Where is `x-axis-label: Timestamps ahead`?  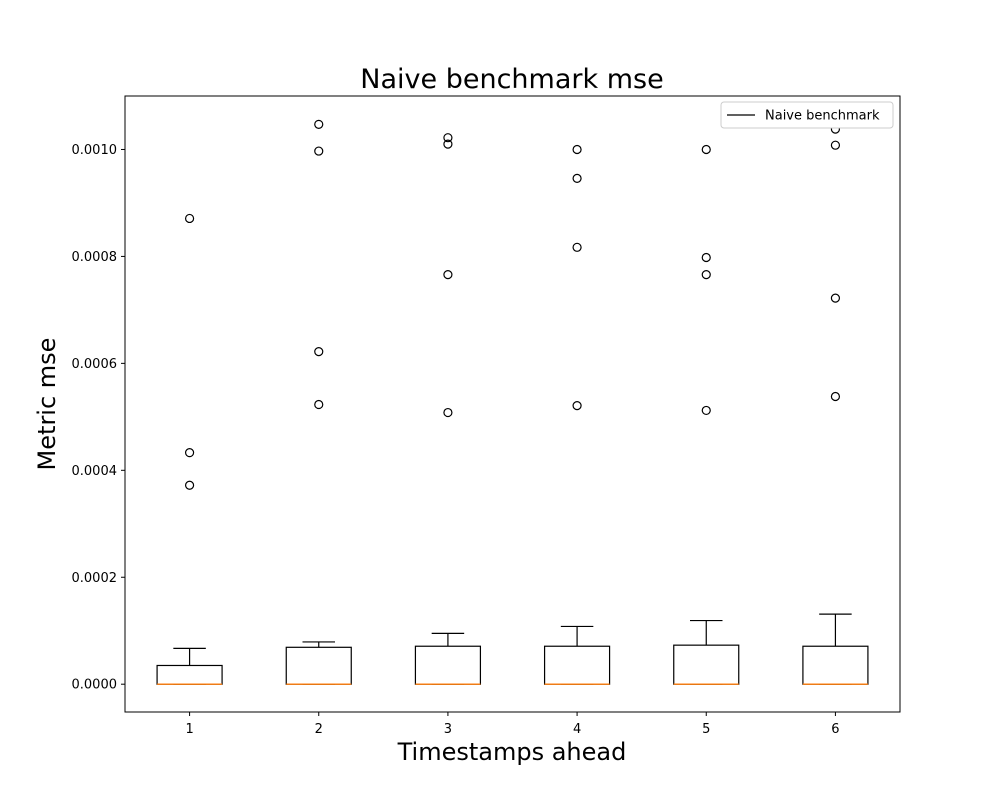
x-axis-label: Timestamps ahead is located at coordinates (512, 752).